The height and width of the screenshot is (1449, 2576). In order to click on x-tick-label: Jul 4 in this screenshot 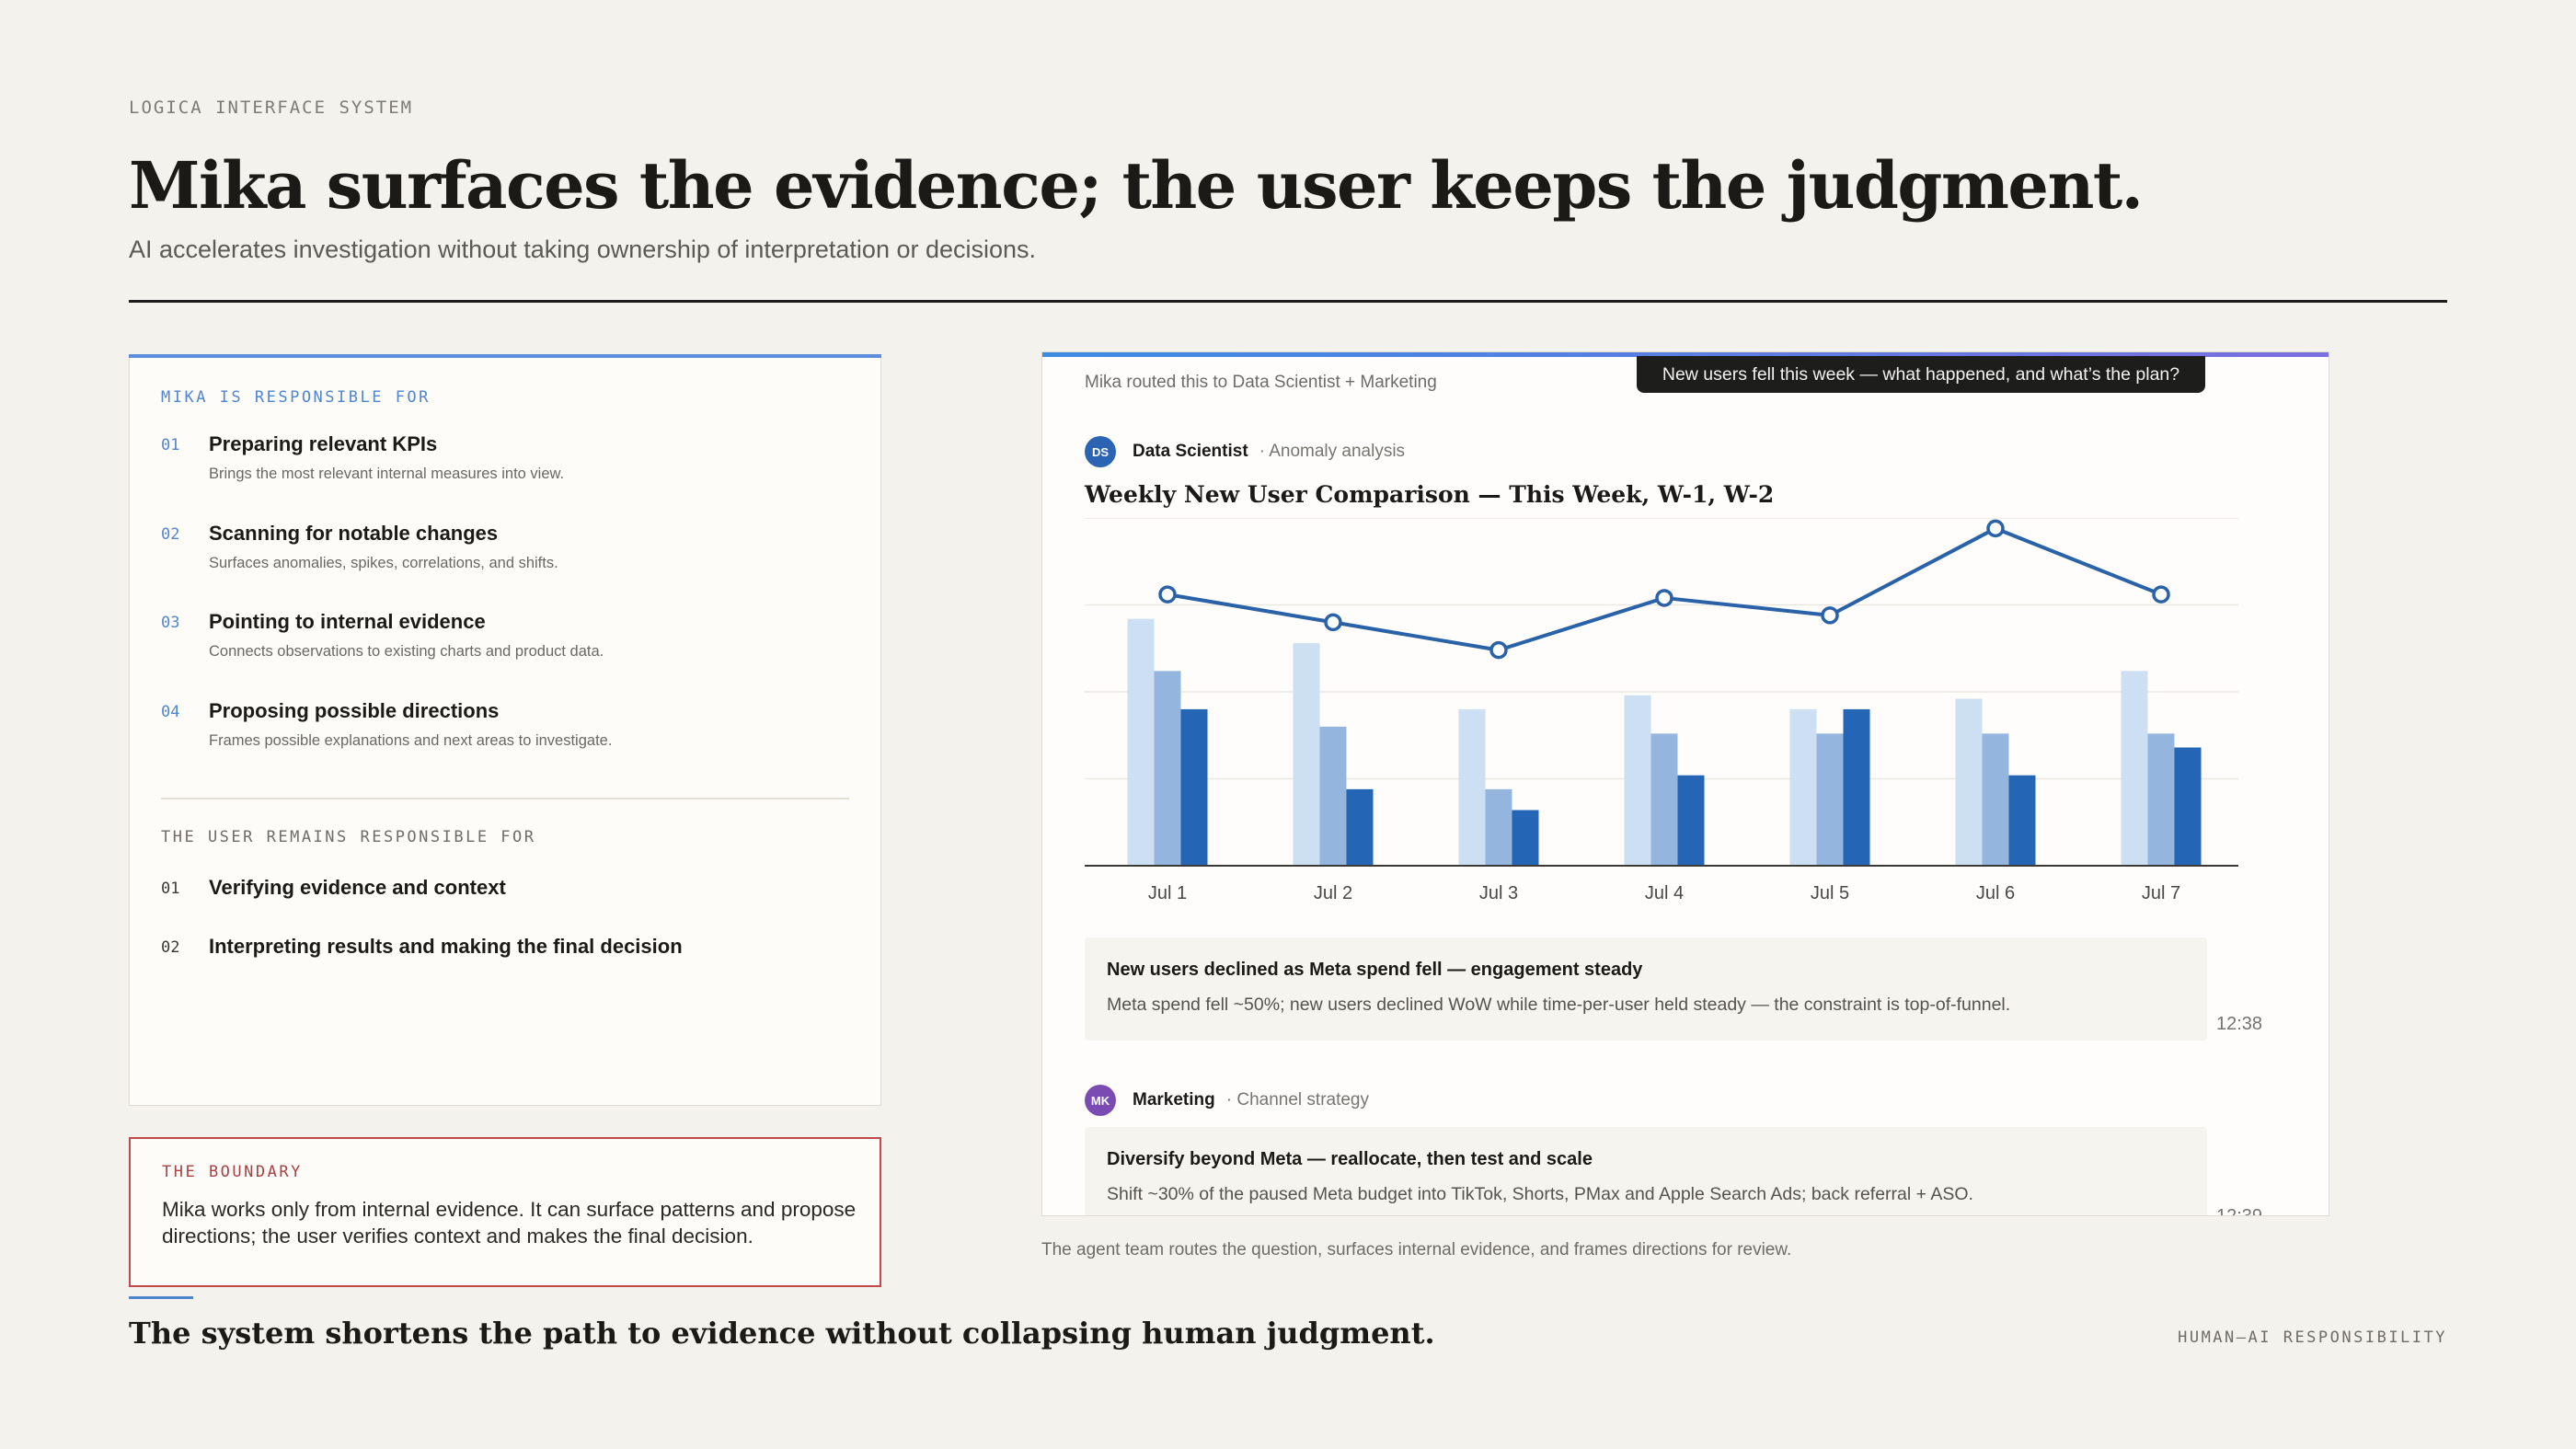, I will do `click(1664, 893)`.